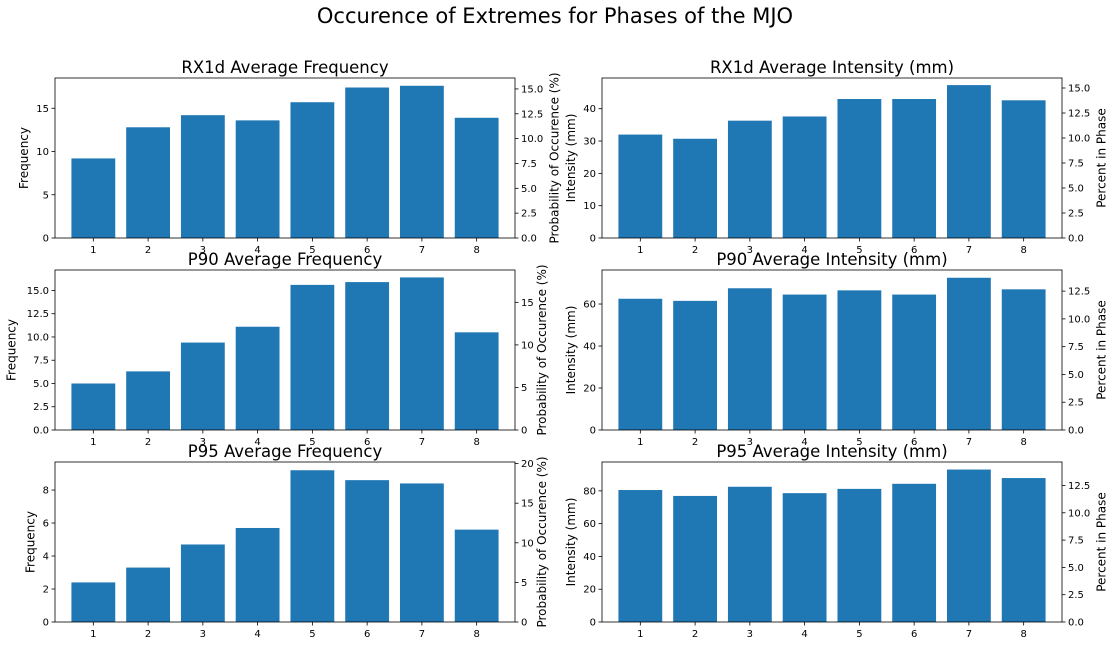 This screenshot has width=1111, height=646. I want to click on y-tick-label: 5, so click(46, 195).